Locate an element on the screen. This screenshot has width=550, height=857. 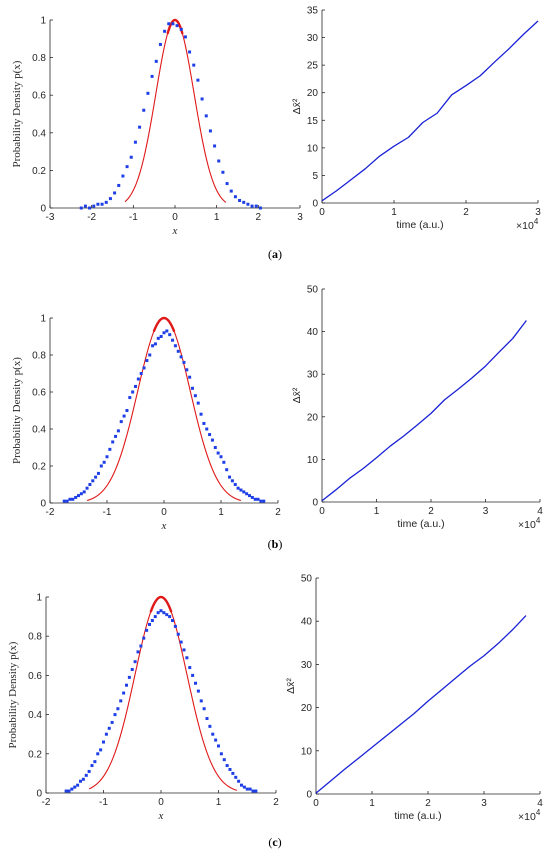
msd-b-y-tick-label: 0 is located at coordinates (315, 503).